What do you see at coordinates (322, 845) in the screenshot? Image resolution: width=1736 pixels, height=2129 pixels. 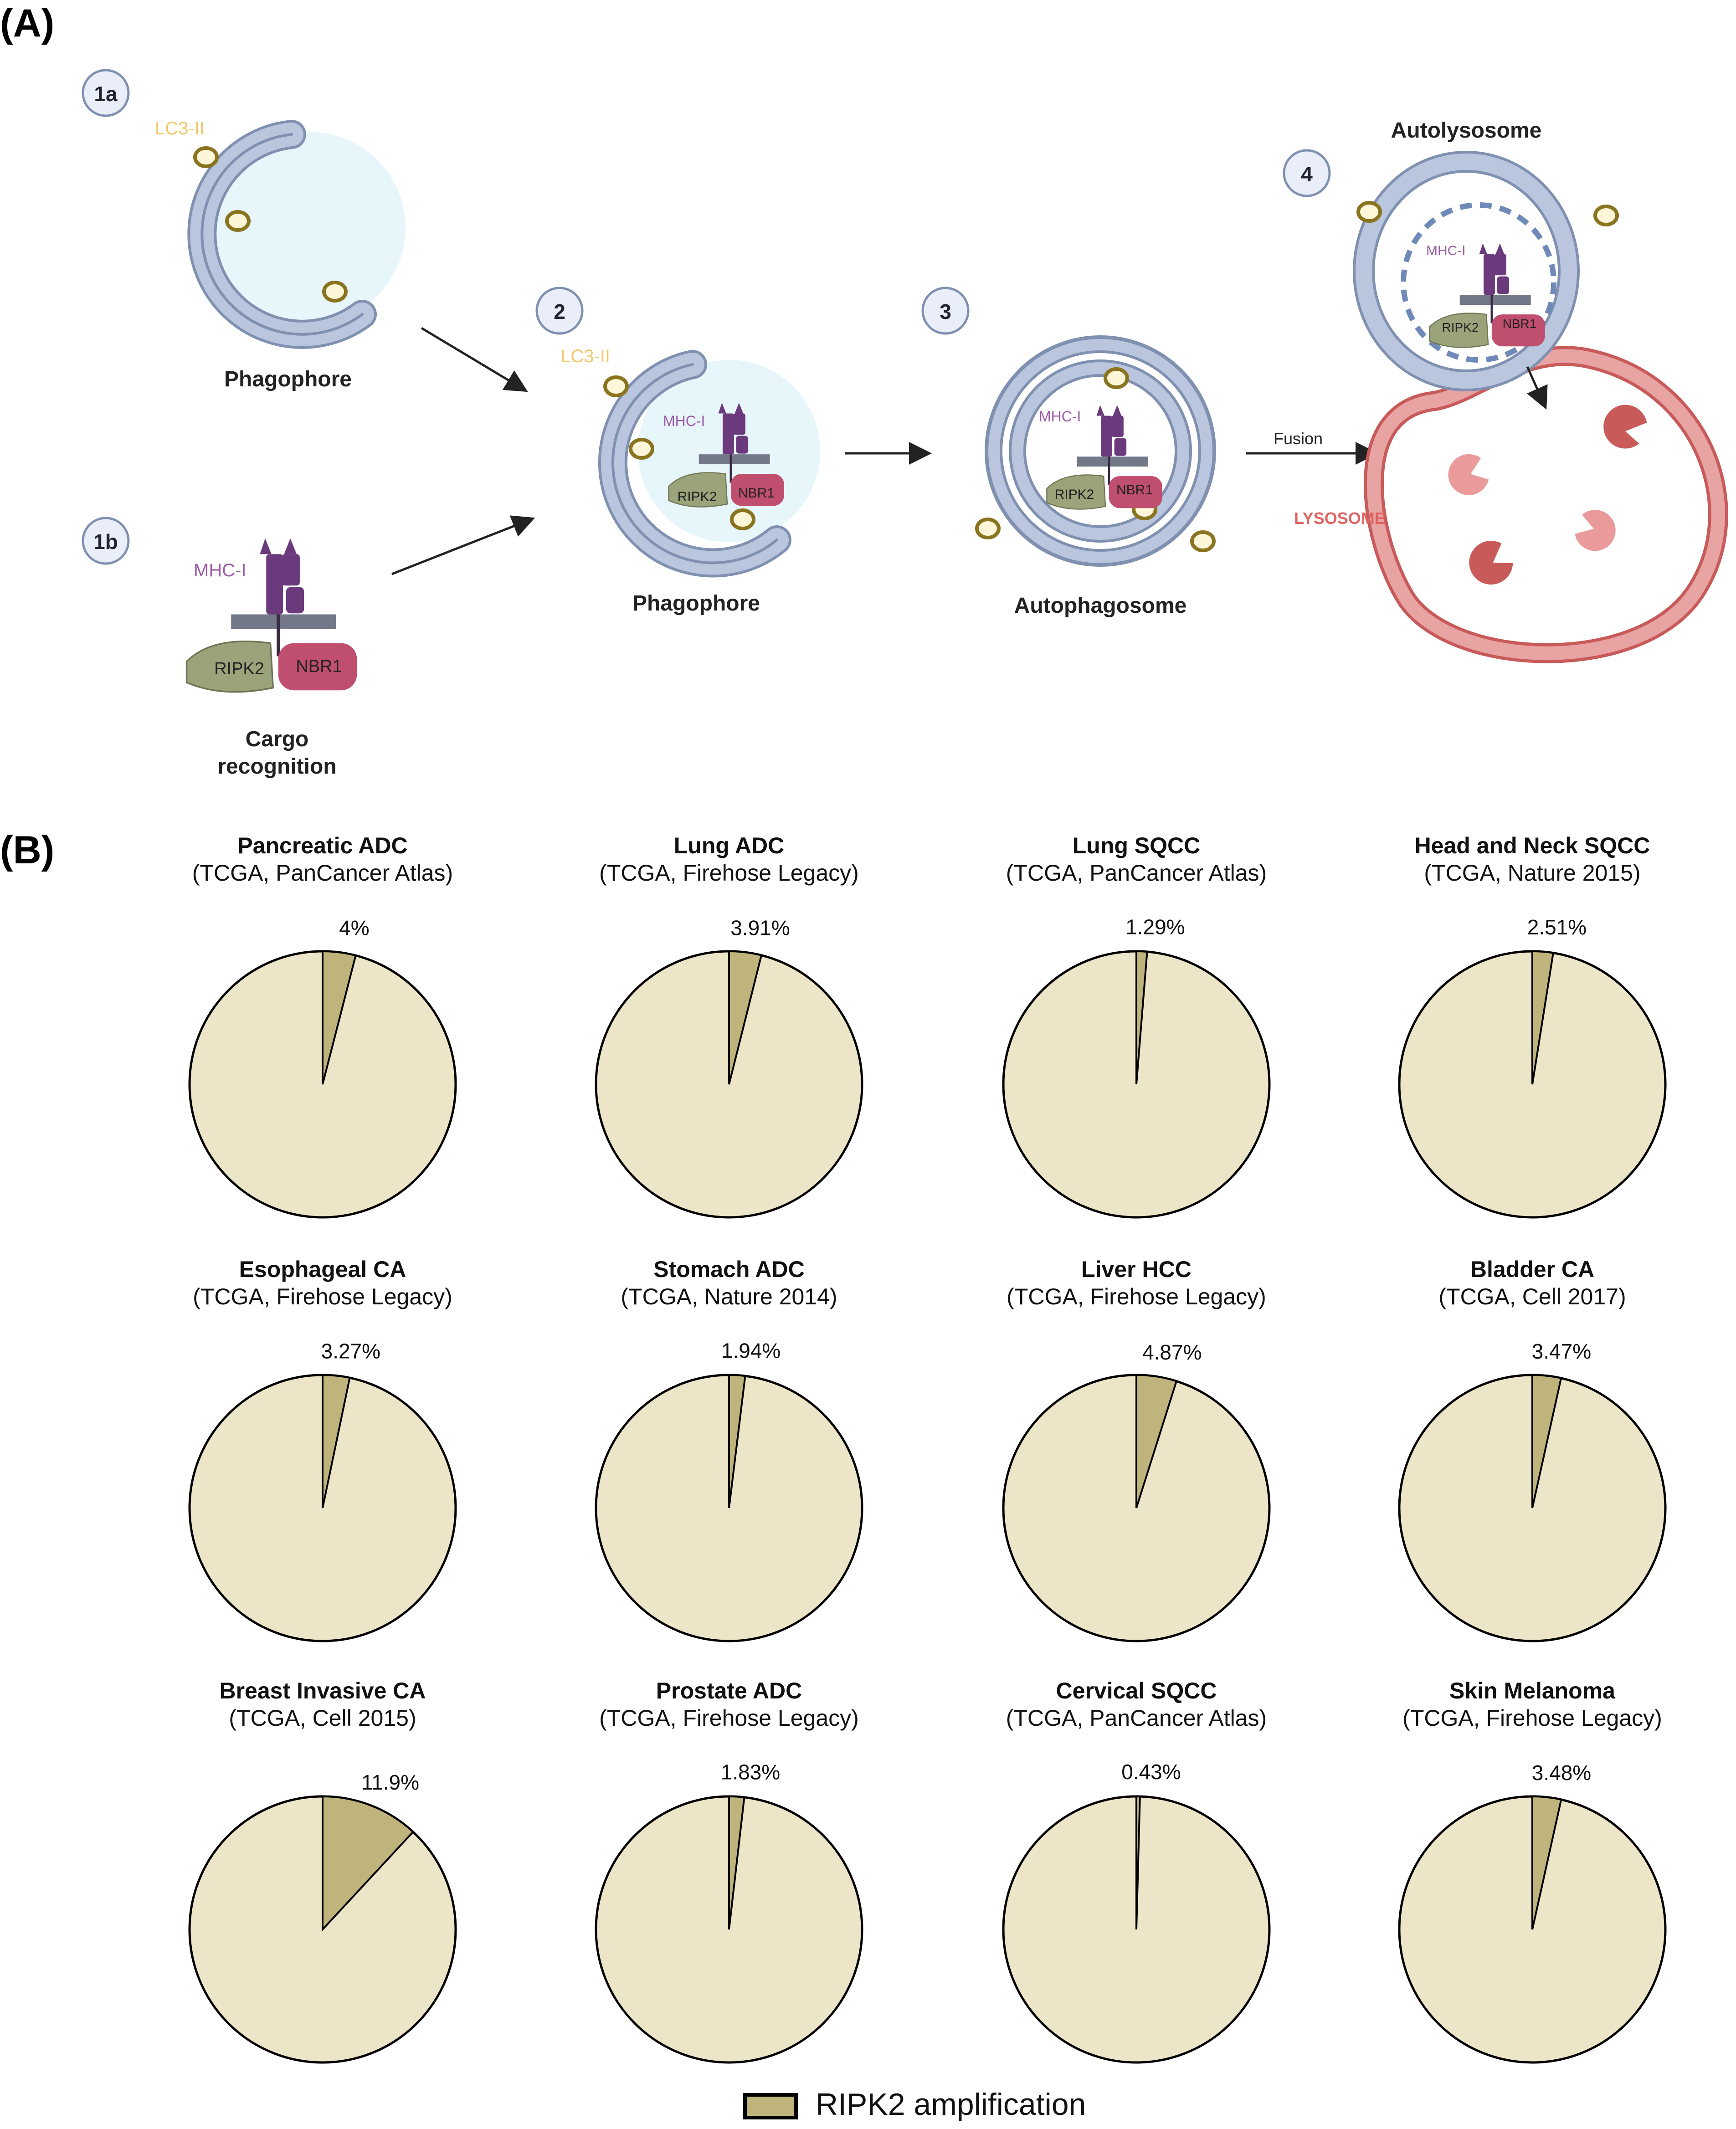 I see `pie-title: Pancreatic ADC` at bounding box center [322, 845].